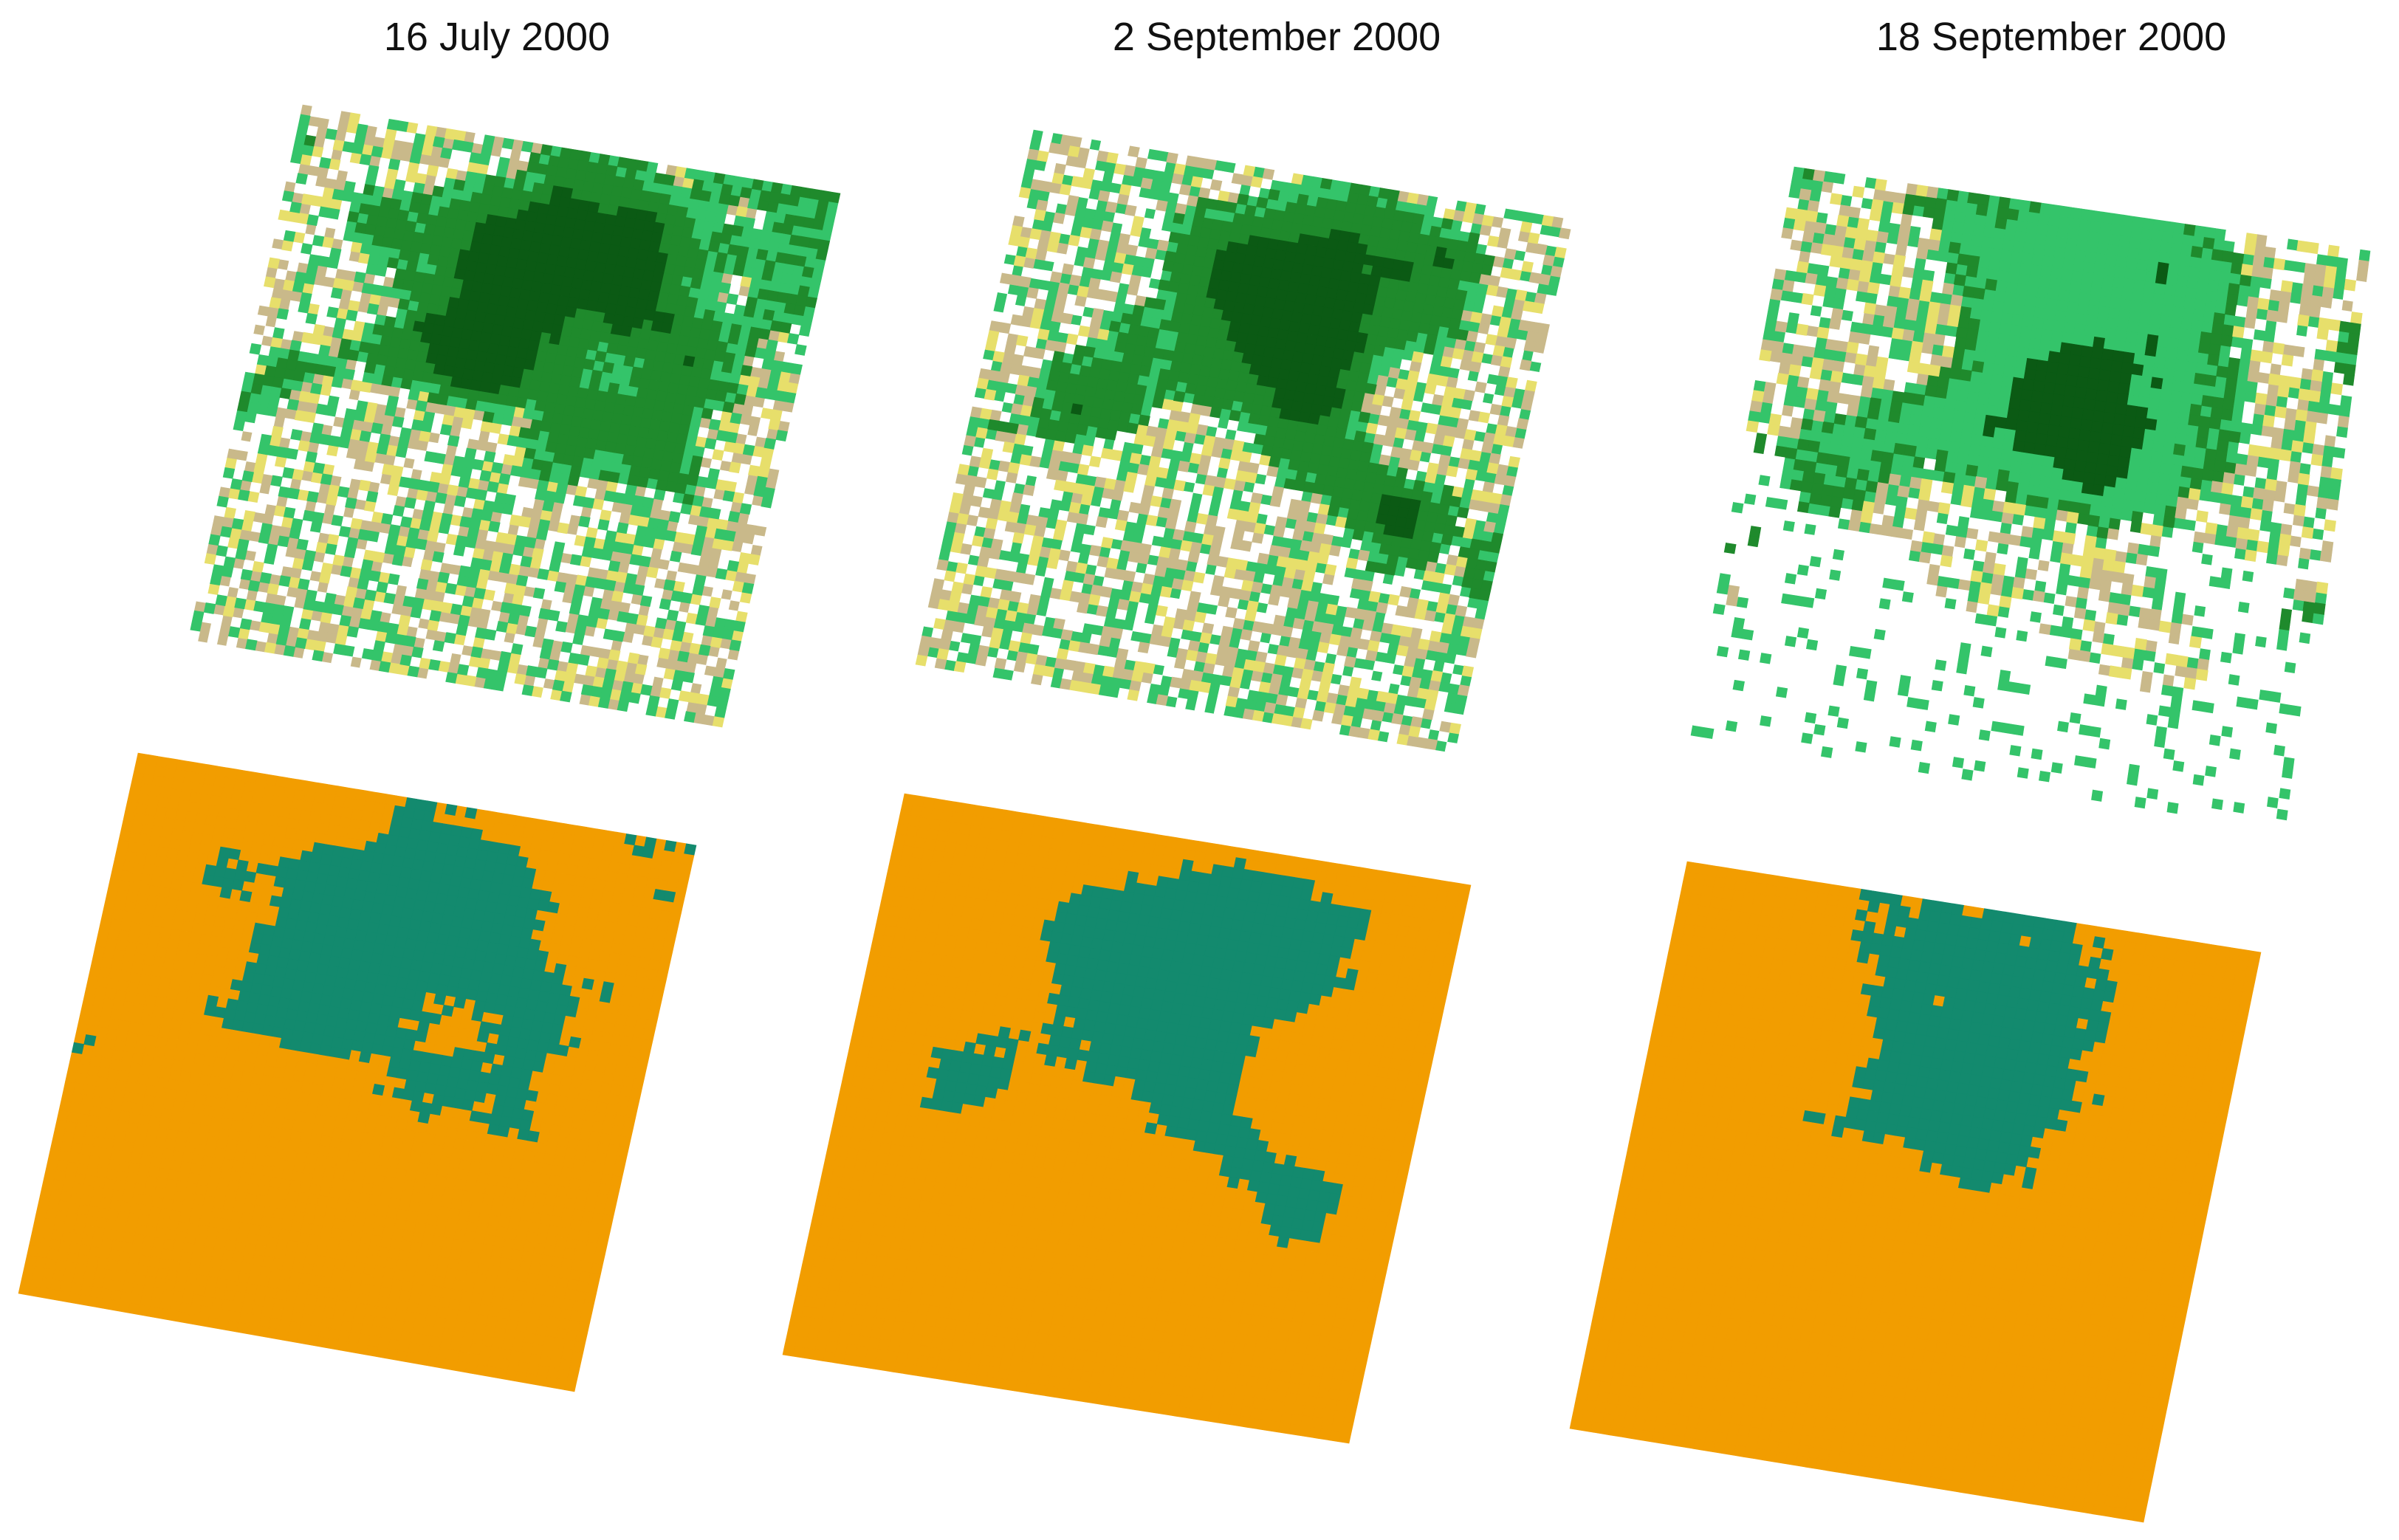 This screenshot has width=2399, height=1540. Describe the element at coordinates (497, 37) in the screenshot. I see `panel-title-1: 16 July 2000` at that location.